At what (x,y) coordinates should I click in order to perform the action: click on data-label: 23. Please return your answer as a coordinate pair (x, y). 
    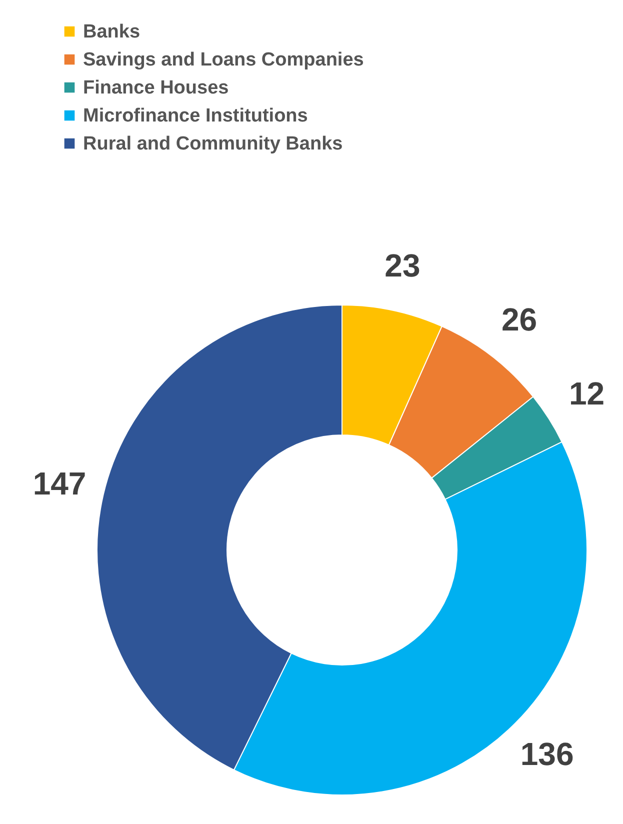
    Looking at the image, I should click on (402, 265).